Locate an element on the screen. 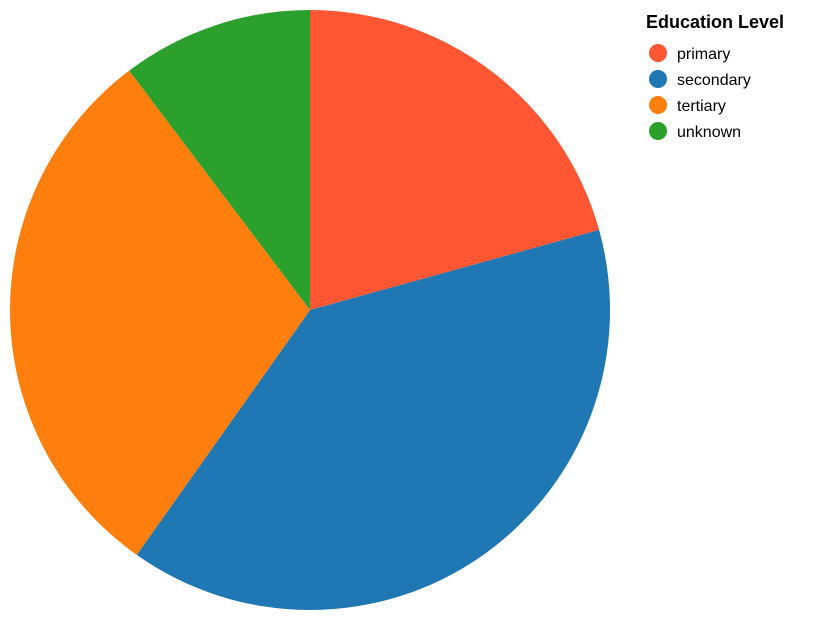 Image resolution: width=826 pixels, height=620 pixels. legend-label-tertiary: tertiary is located at coordinates (701, 106).